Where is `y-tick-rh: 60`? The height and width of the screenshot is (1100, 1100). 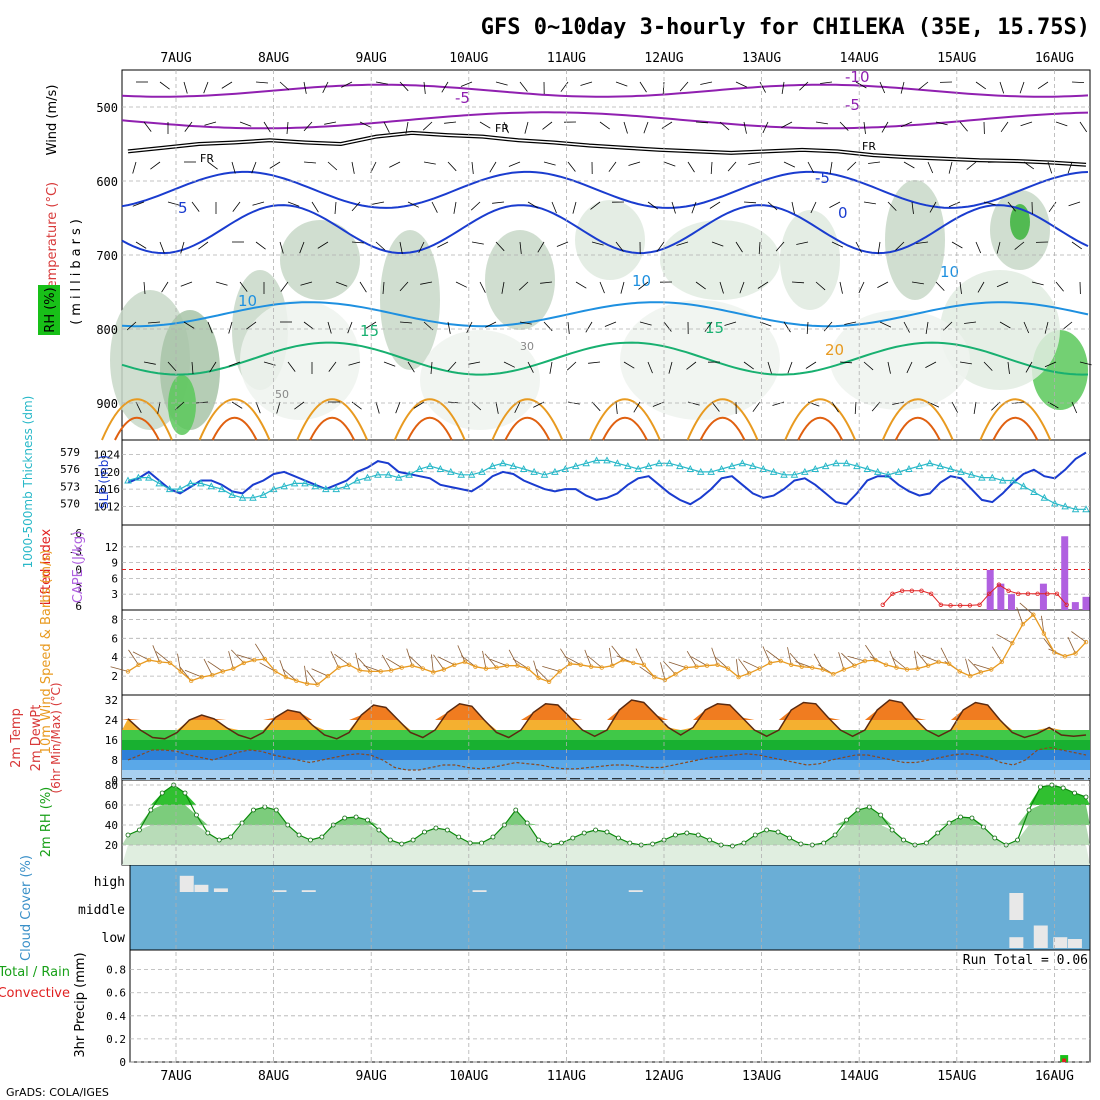 y-tick-rh: 60 is located at coordinates (111, 805).